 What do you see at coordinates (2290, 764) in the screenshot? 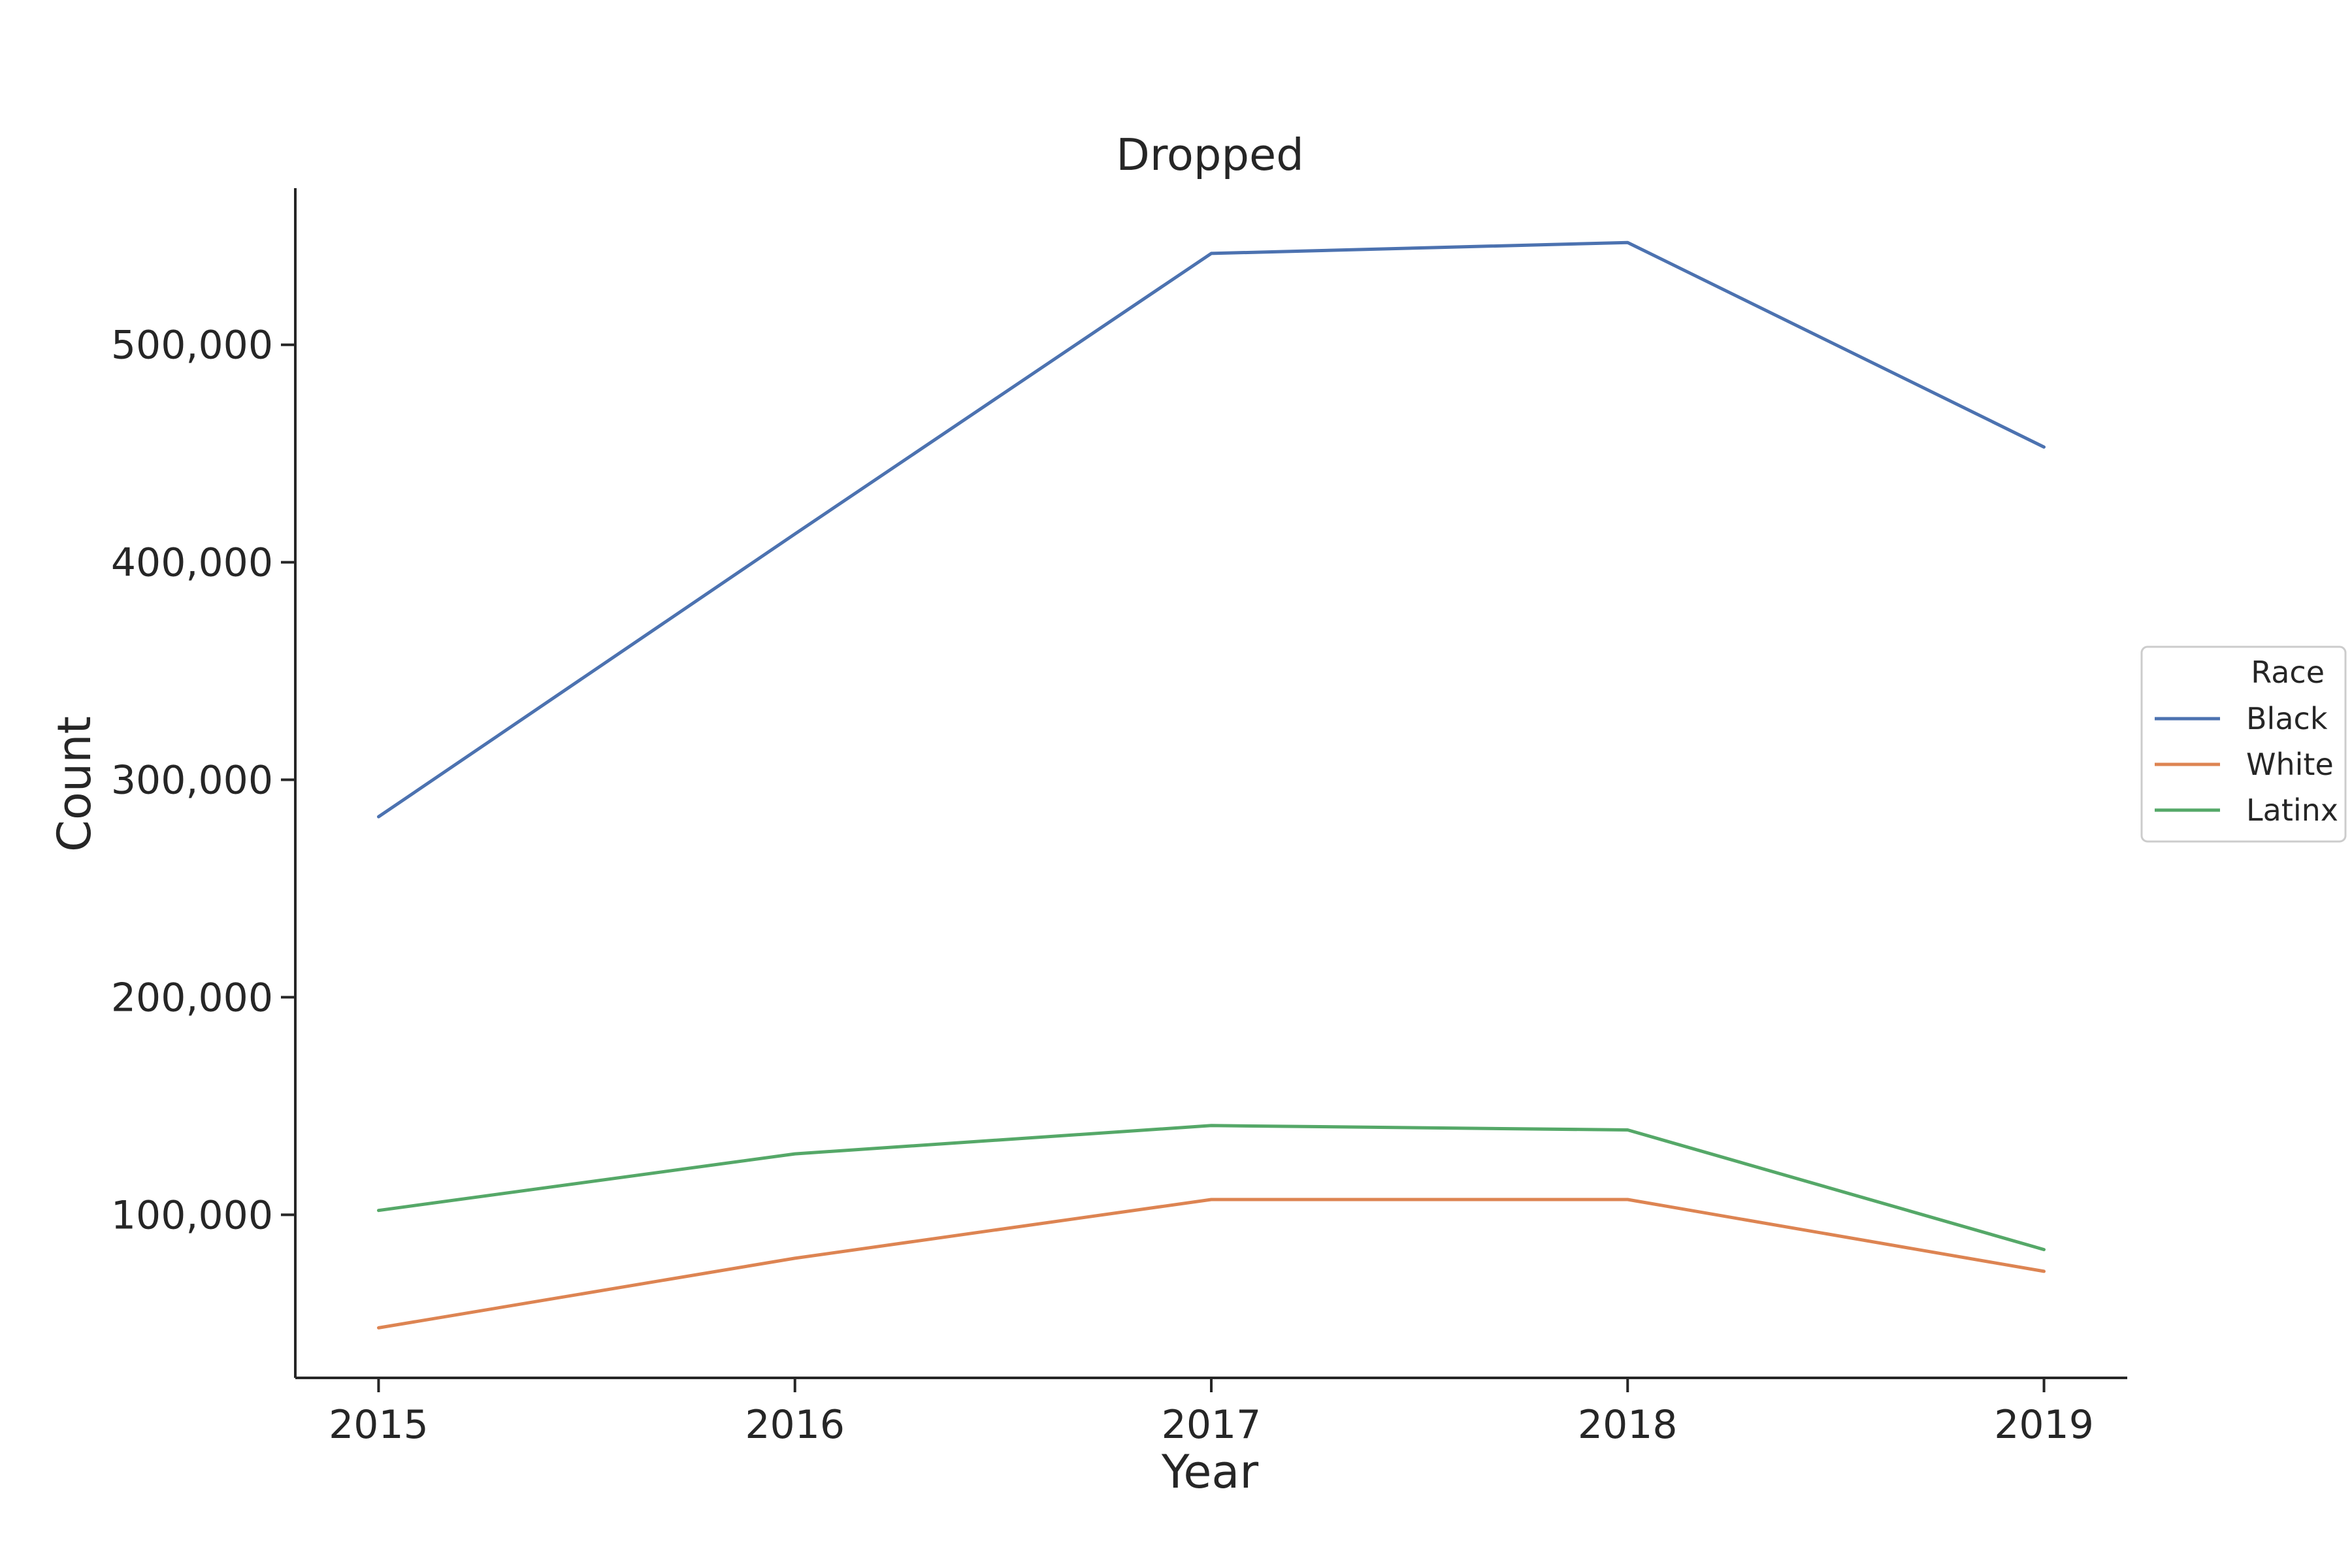
I see `legend-label-white: White` at bounding box center [2290, 764].